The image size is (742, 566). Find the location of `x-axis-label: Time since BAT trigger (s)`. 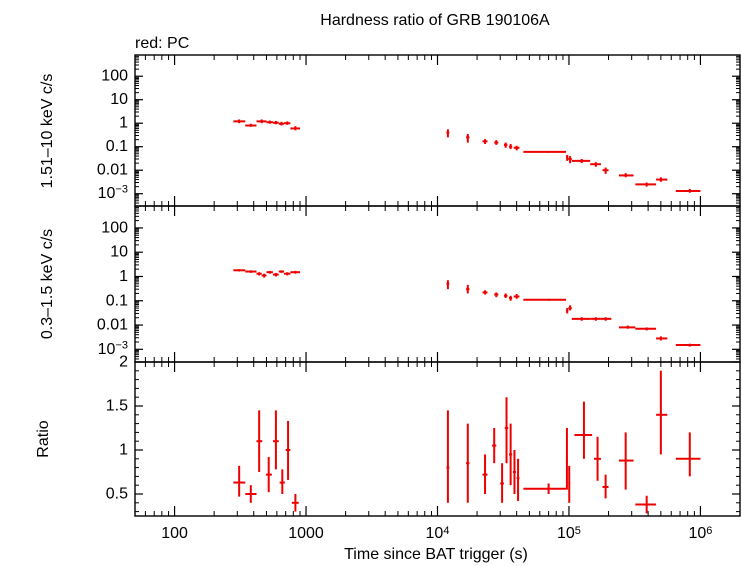

x-axis-label: Time since BAT trigger (s) is located at coordinates (436, 554).